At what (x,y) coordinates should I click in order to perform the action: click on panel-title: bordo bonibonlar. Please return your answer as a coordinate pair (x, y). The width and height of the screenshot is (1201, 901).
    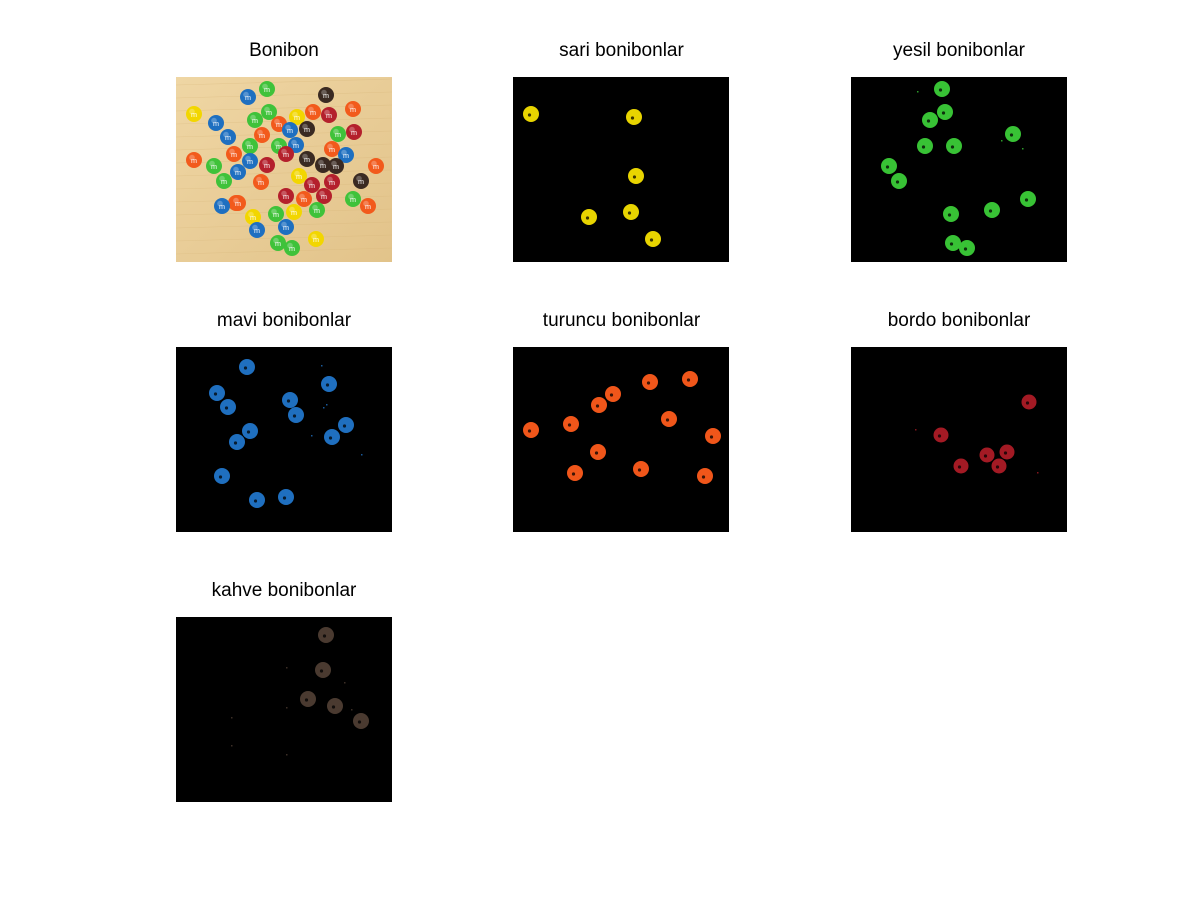
    Looking at the image, I should click on (959, 320).